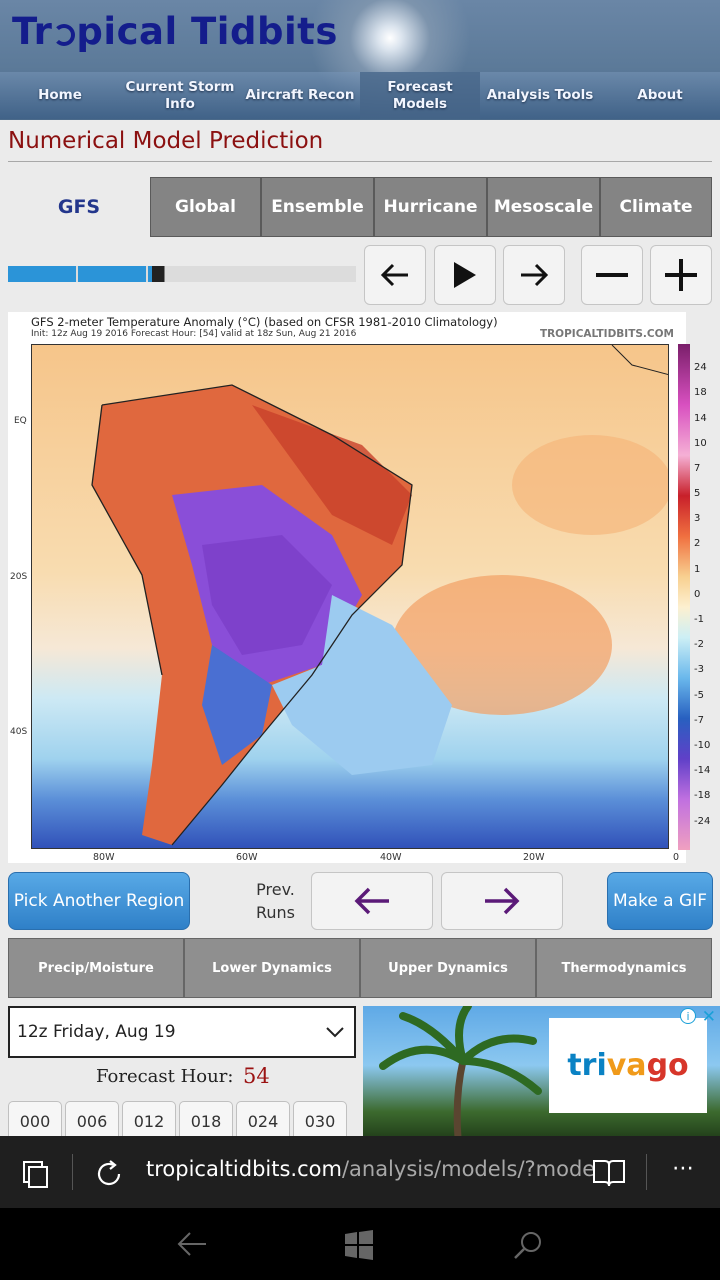 This screenshot has height=1280, width=720. I want to click on step-forward-button, so click(534, 275).